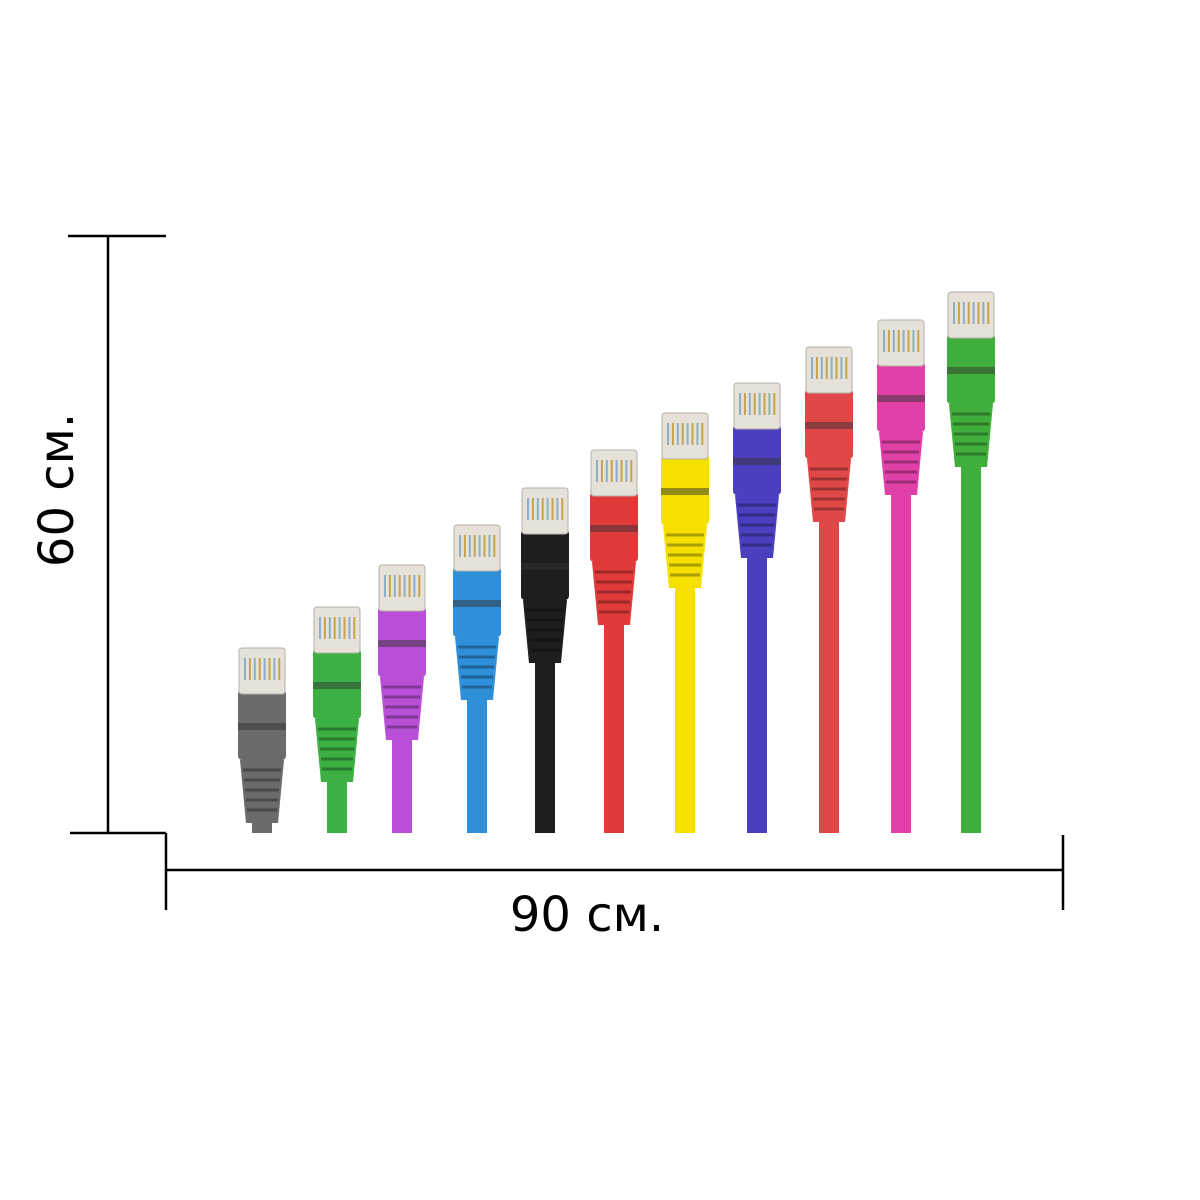  Describe the element at coordinates (97, 534) in the screenshot. I see `height-dimension: 60 см.` at that location.